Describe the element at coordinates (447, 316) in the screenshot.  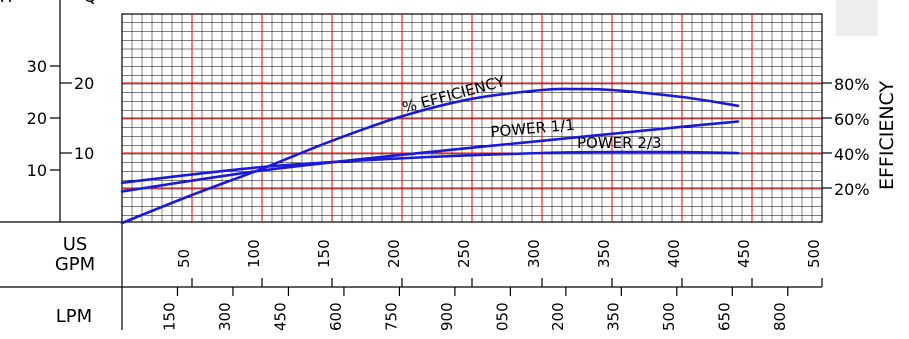
I see `lpm-tick-label: 900` at that location.